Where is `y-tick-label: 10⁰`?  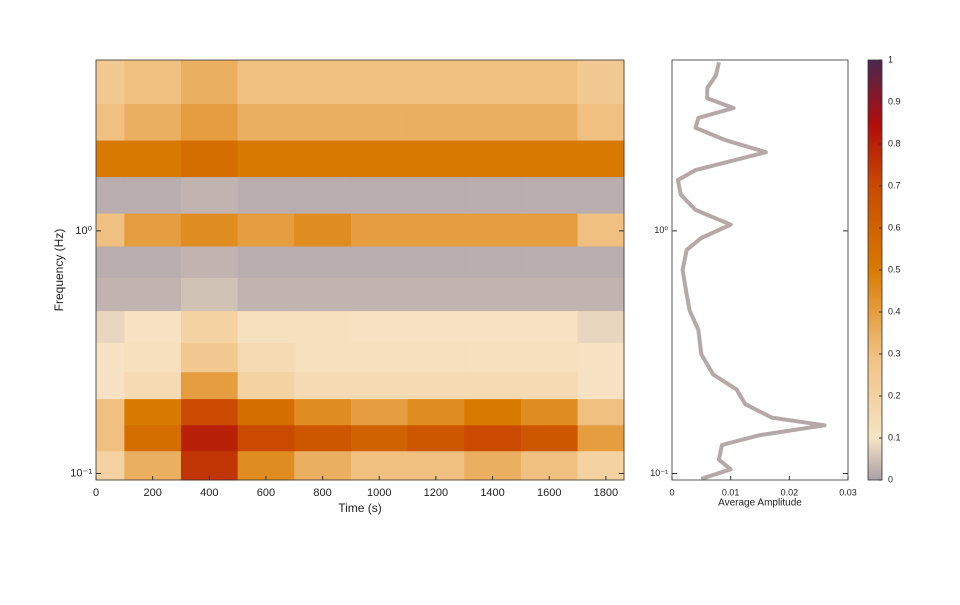 y-tick-label: 10⁰ is located at coordinates (83, 231).